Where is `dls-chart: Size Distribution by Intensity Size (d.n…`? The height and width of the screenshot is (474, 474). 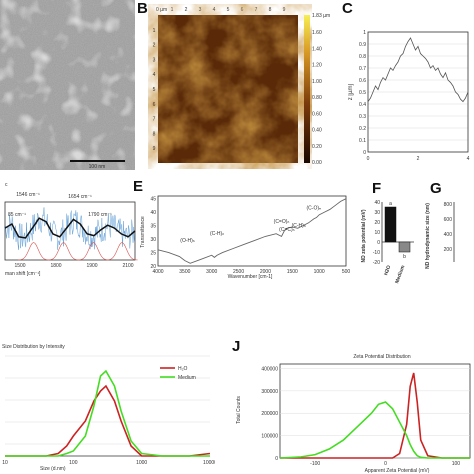
dls-chart: Size Distribution by Intensity Size (d.n… is located at coordinates (108, 408).